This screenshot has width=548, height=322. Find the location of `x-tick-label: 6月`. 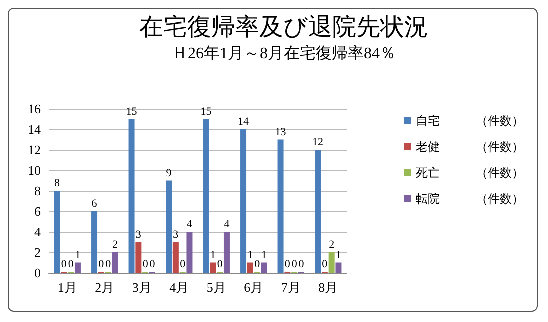

x-tick-label: 6月 is located at coordinates (254, 287).